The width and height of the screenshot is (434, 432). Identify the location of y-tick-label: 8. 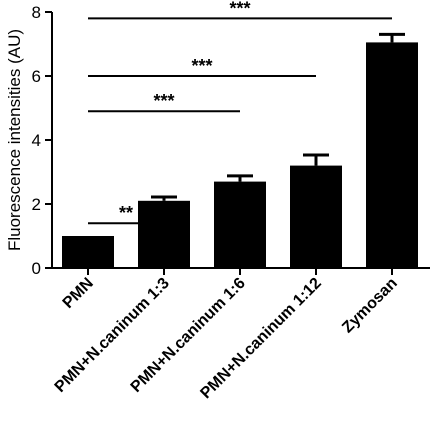
(36, 12).